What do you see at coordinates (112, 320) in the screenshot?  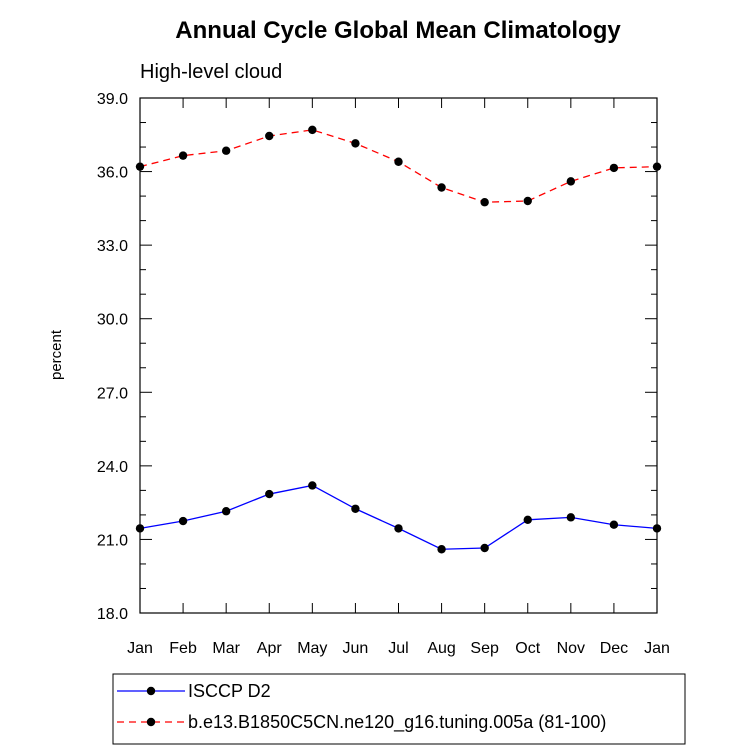 I see `y-tick-label: 30.0` at bounding box center [112, 320].